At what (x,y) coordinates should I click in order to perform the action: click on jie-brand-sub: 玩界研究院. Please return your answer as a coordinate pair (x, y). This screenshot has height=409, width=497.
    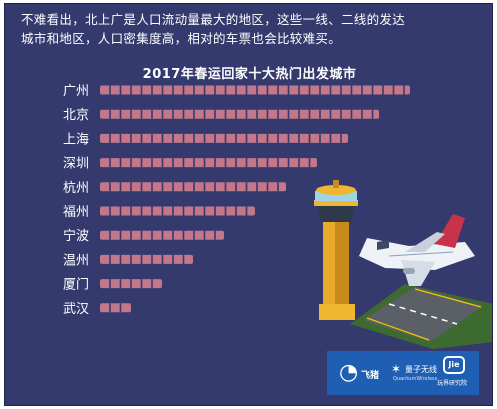
    Looking at the image, I should click on (452, 383).